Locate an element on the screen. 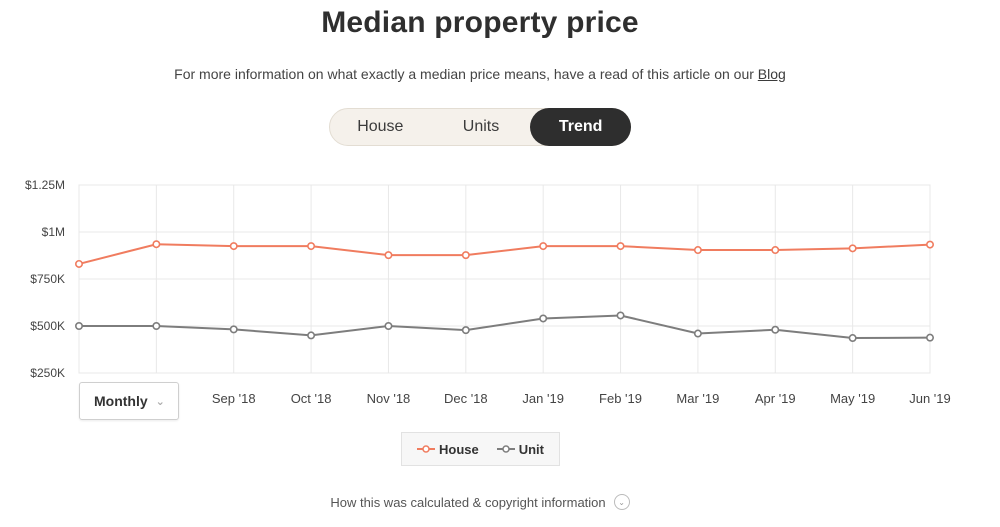  blog-link: Blog is located at coordinates (771, 74).